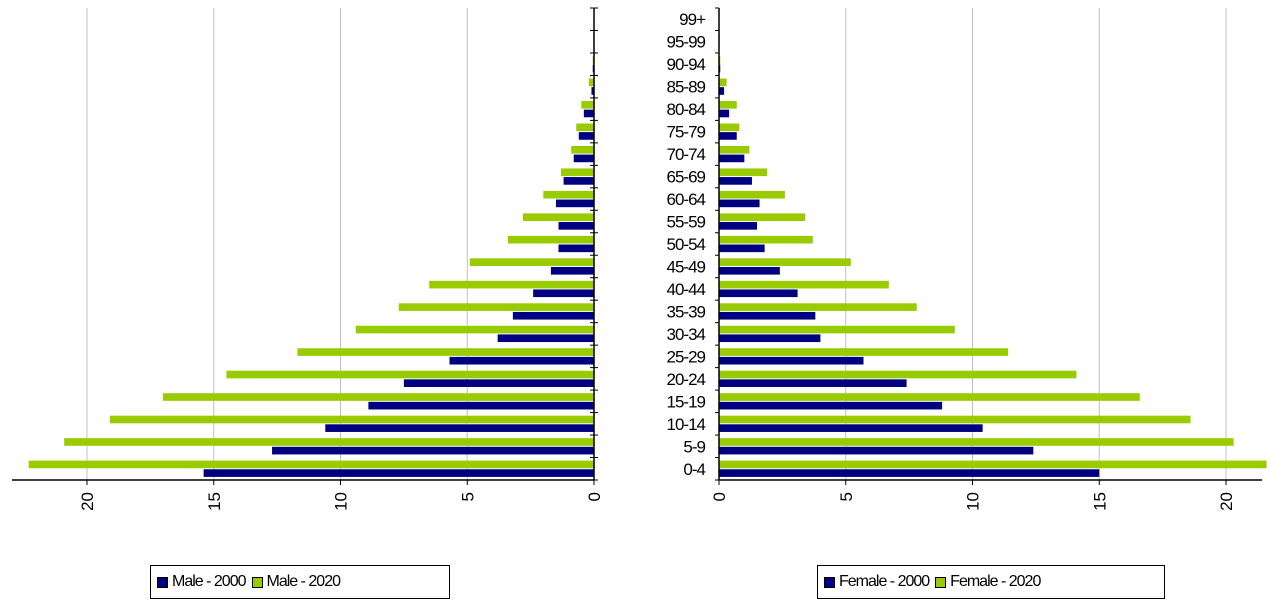 The image size is (1272, 608). What do you see at coordinates (686, 401) in the screenshot?
I see `age-group-label-15-19: 15-19` at bounding box center [686, 401].